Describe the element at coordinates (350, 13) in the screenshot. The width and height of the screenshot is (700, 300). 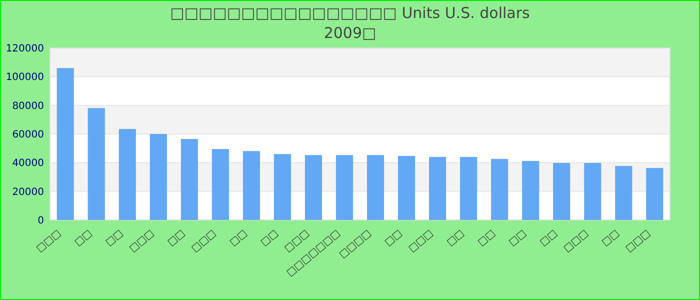
I see `chart-title: □□□□□□□□□□□□□□□□ Units U.S. dollars` at that location.